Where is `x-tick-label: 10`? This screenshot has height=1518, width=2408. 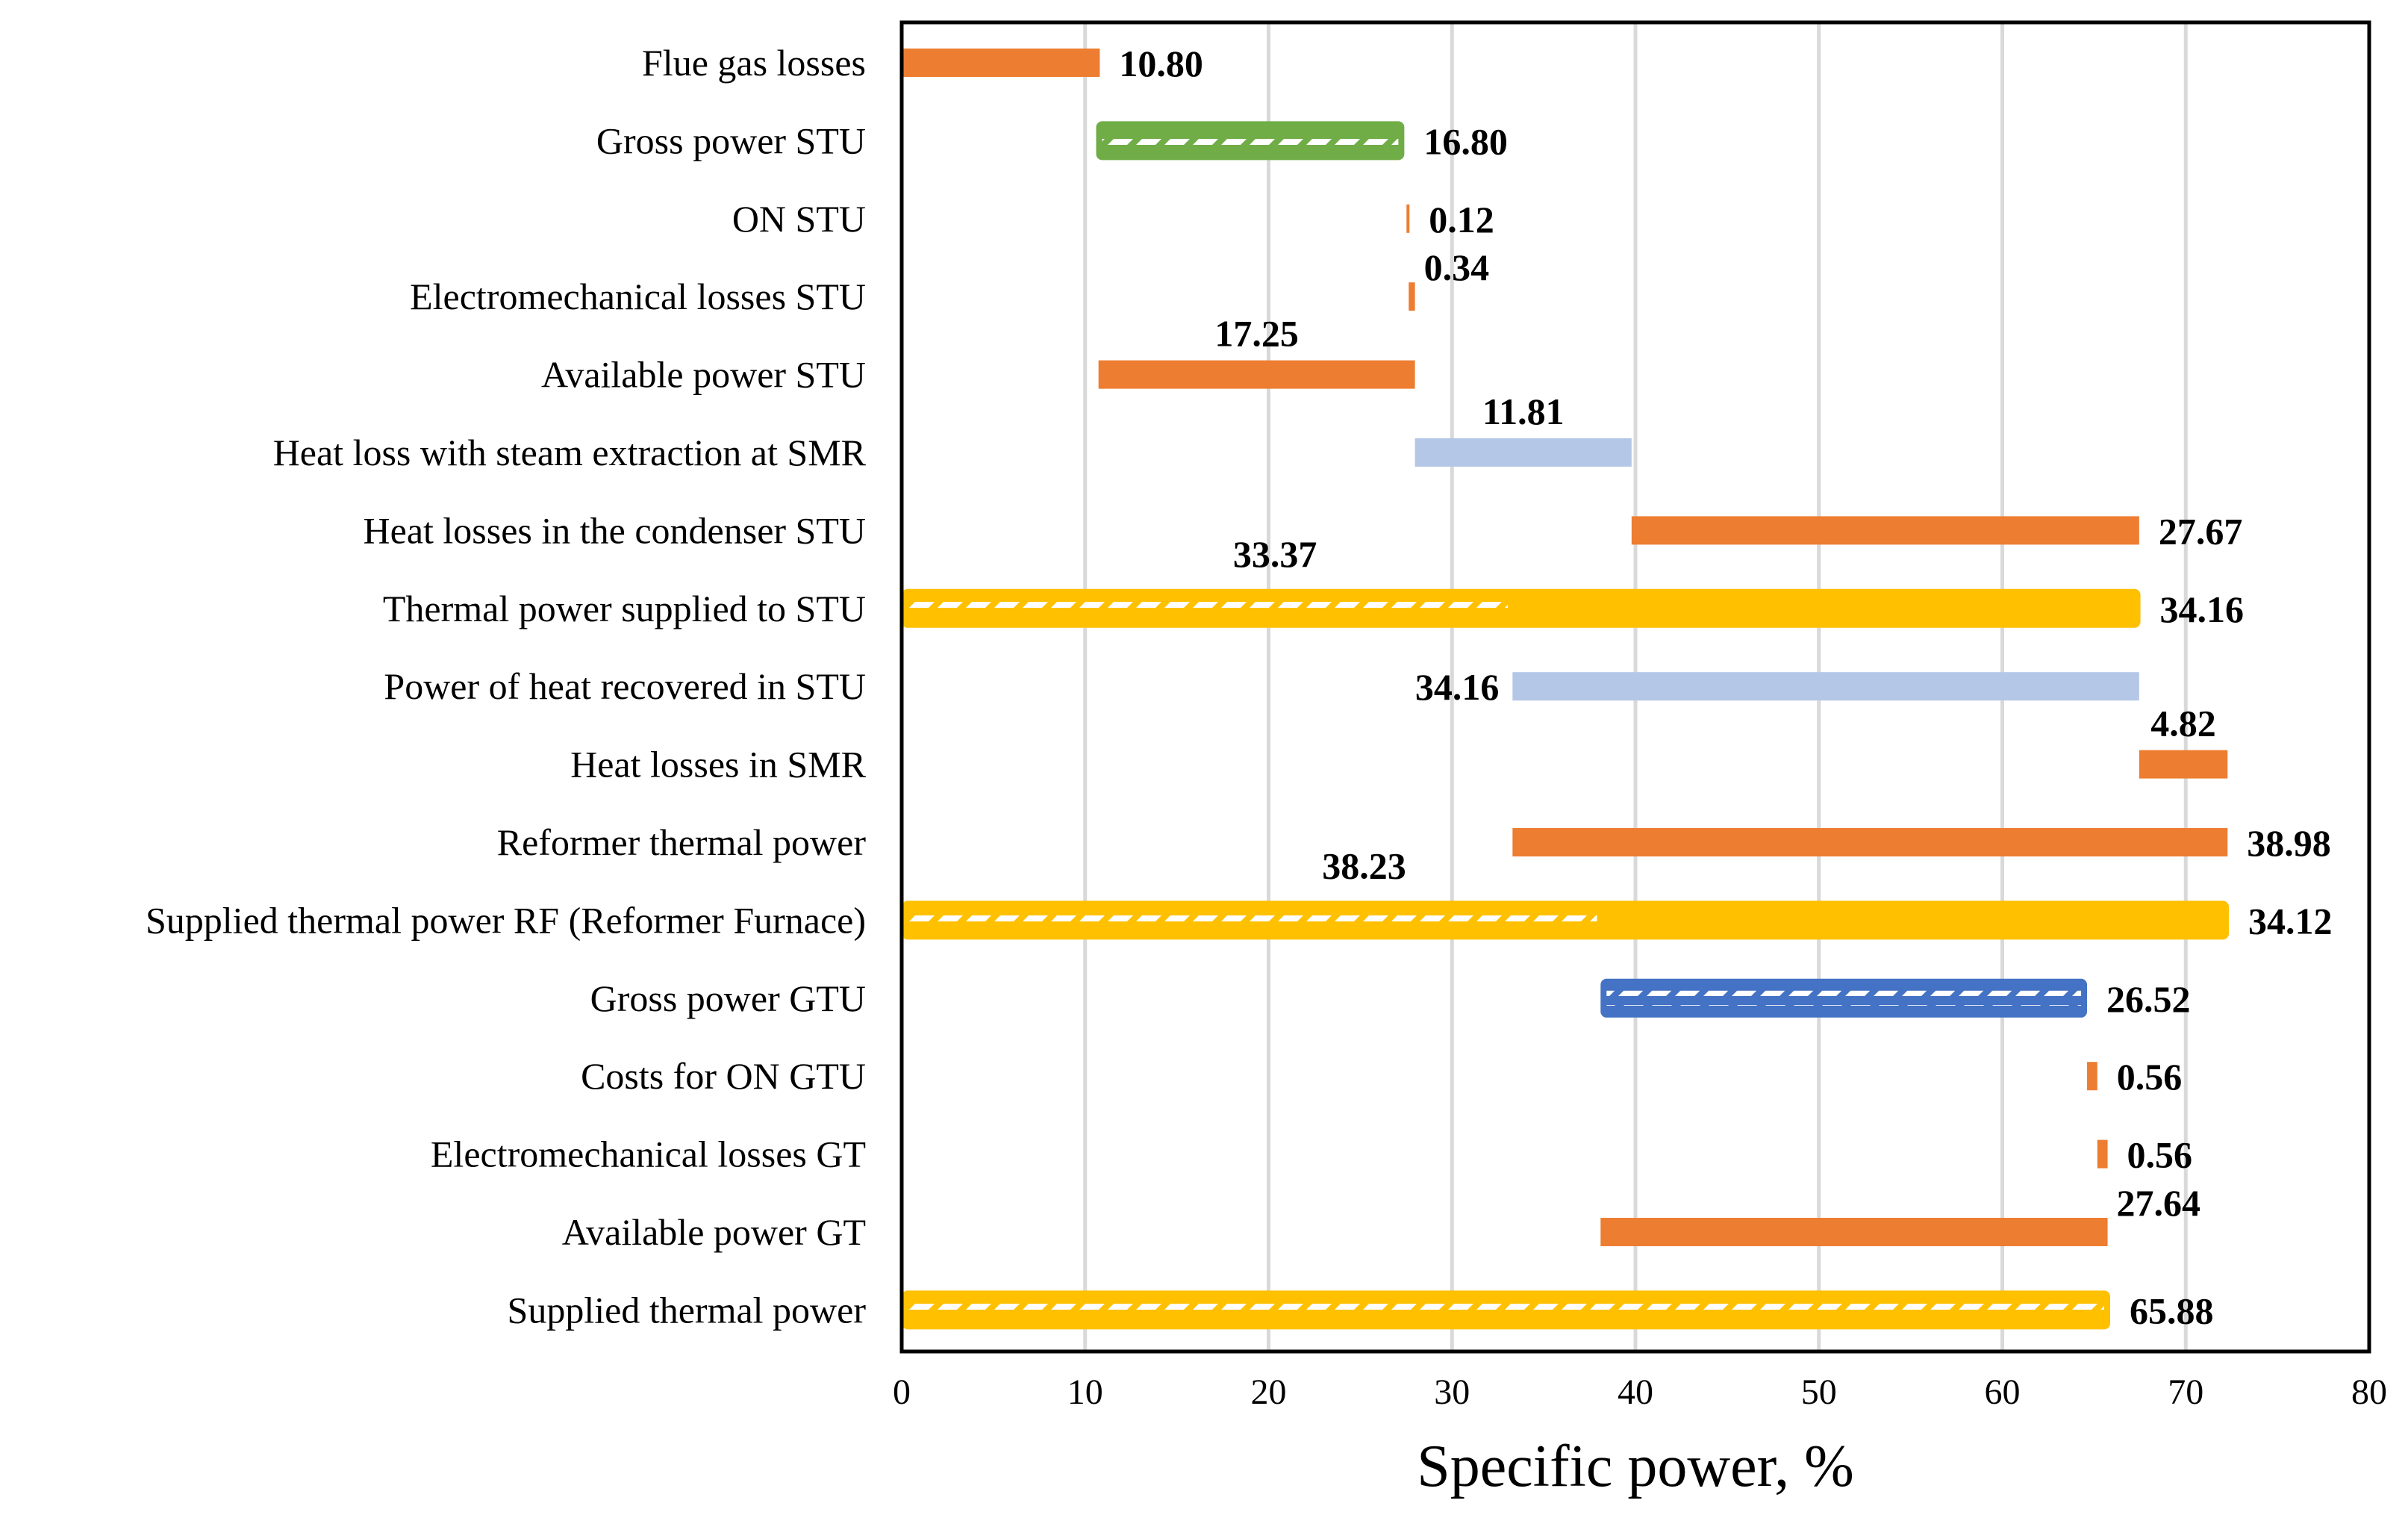 x-tick-label: 10 is located at coordinates (1085, 1392).